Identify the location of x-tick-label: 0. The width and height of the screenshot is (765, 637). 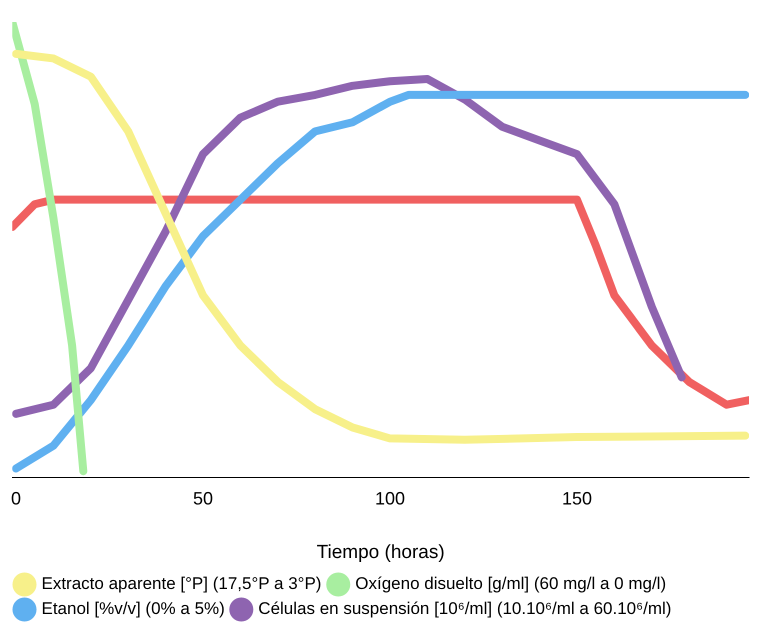
(16, 498).